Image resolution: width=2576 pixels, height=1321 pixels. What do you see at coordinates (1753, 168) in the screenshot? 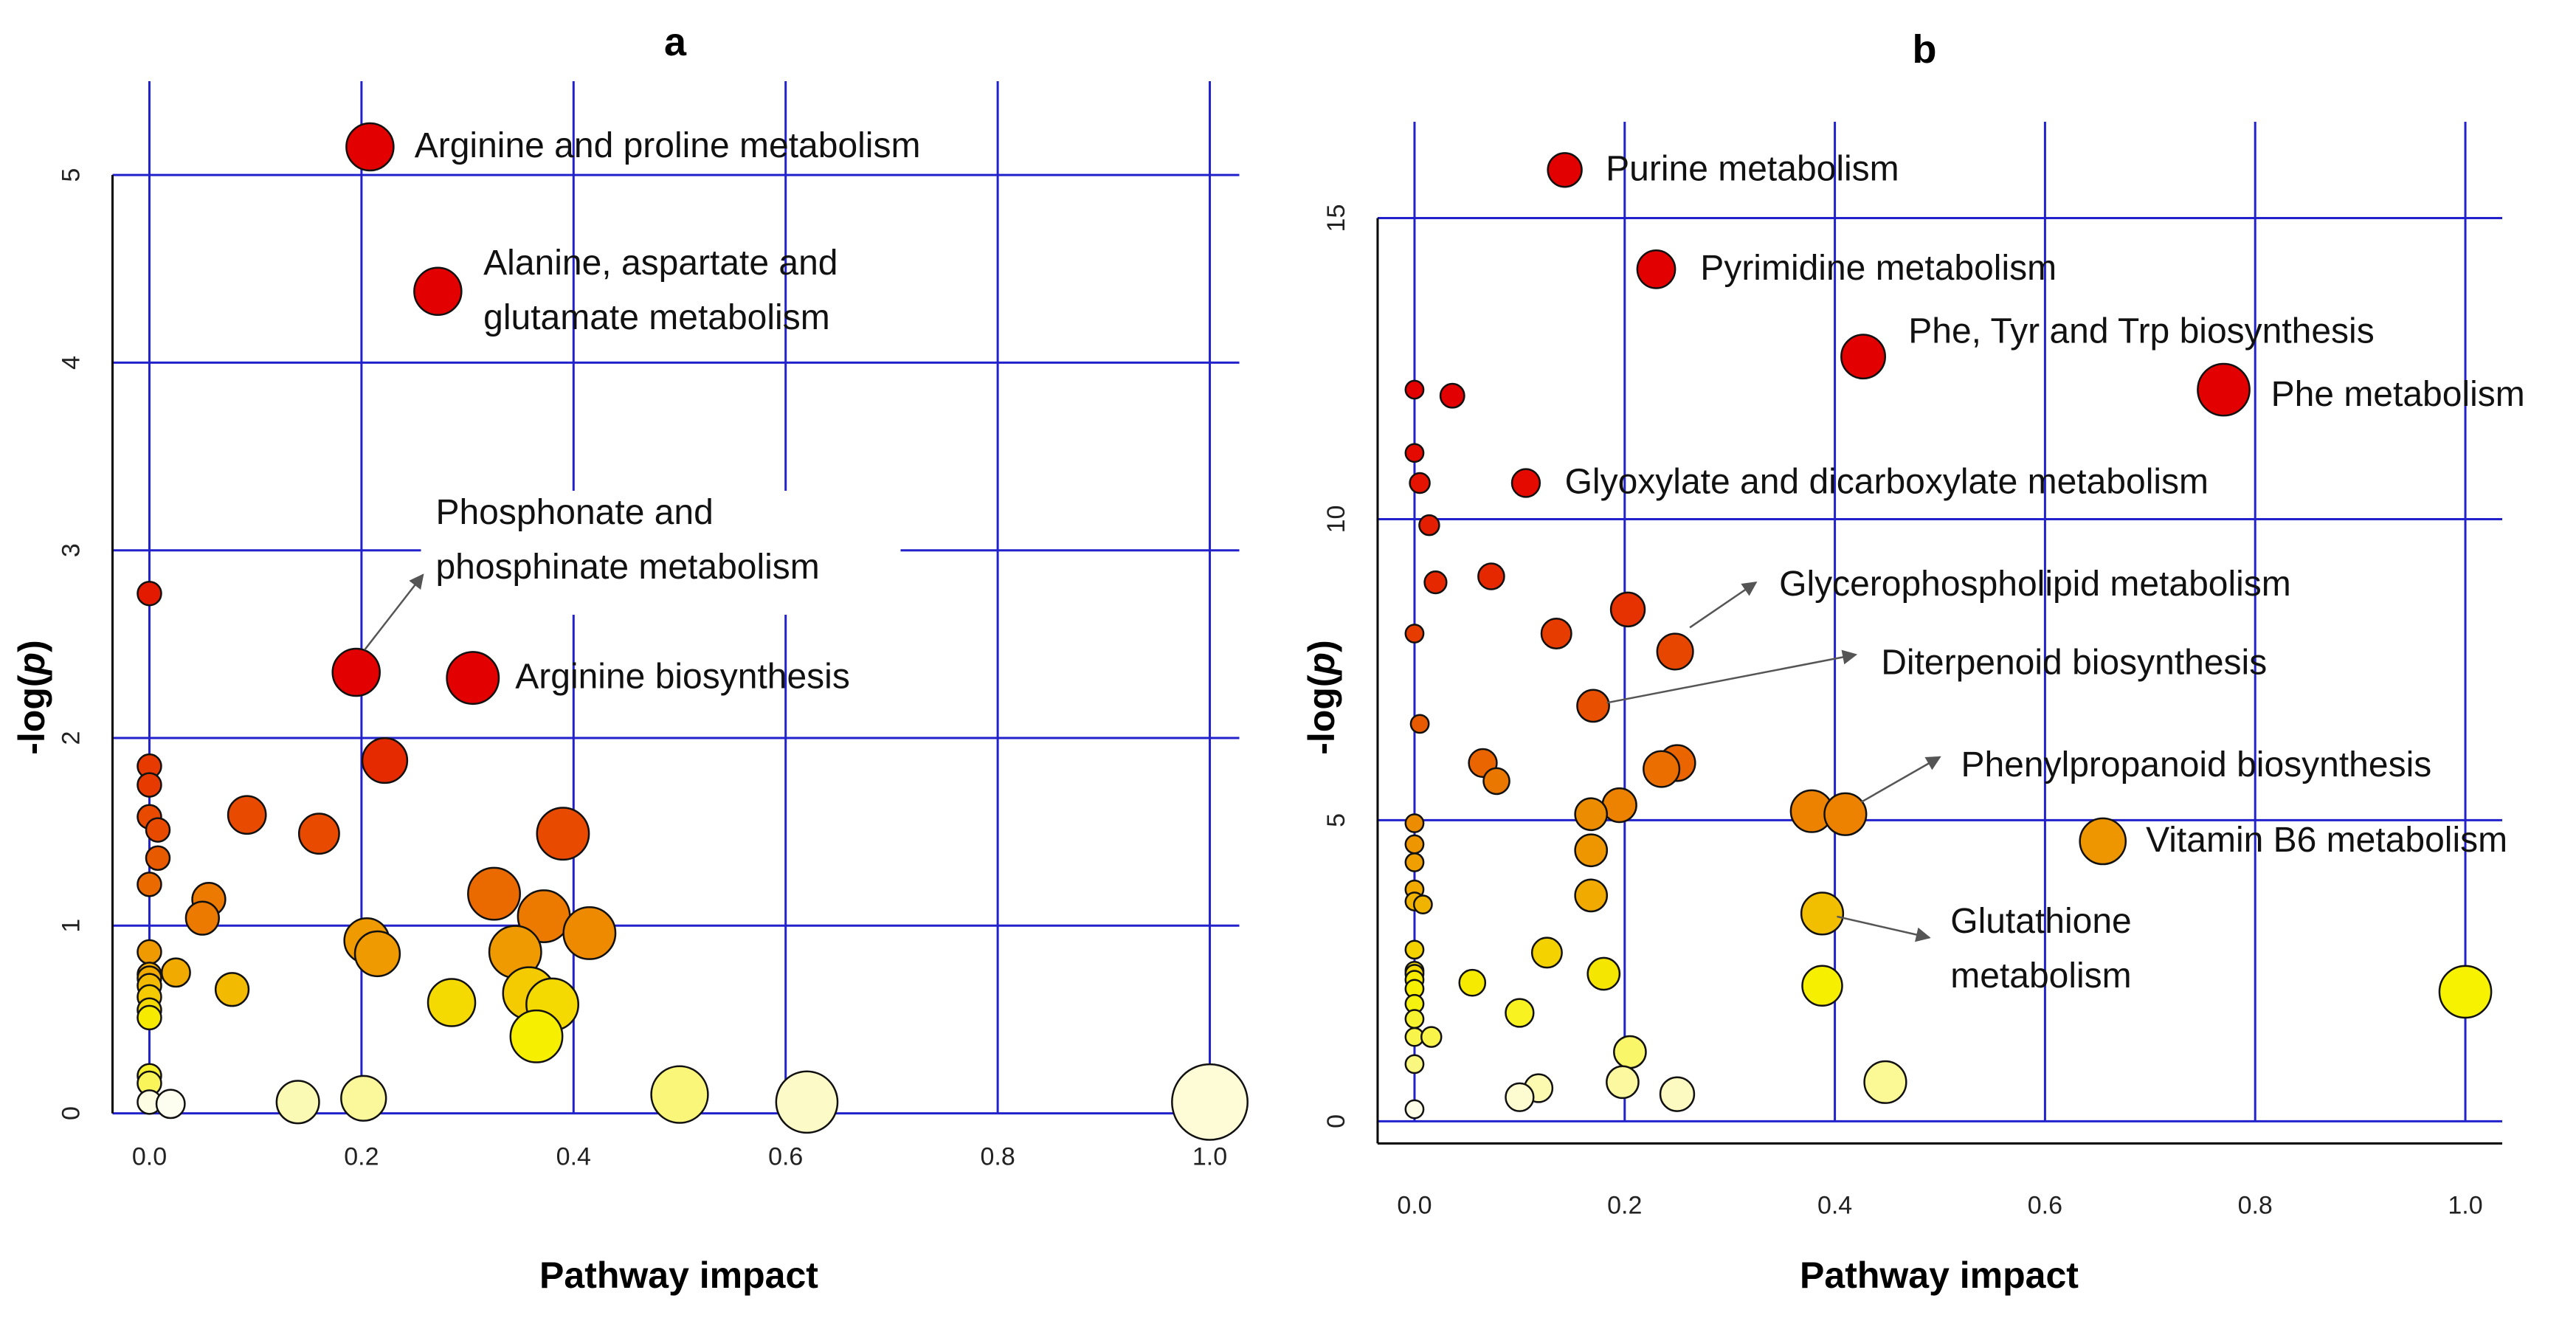
I see `panel-b-annotation-0: Purine metabolism` at bounding box center [1753, 168].